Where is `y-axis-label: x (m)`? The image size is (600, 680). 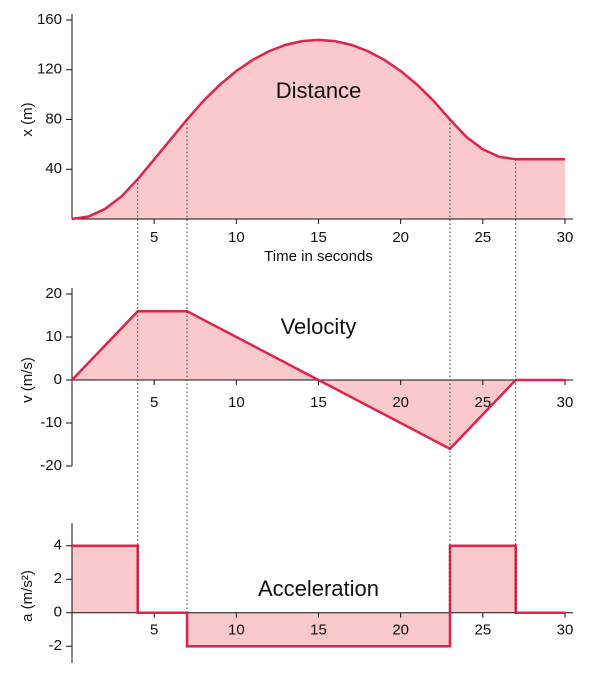
y-axis-label: x (m) is located at coordinates (27, 119).